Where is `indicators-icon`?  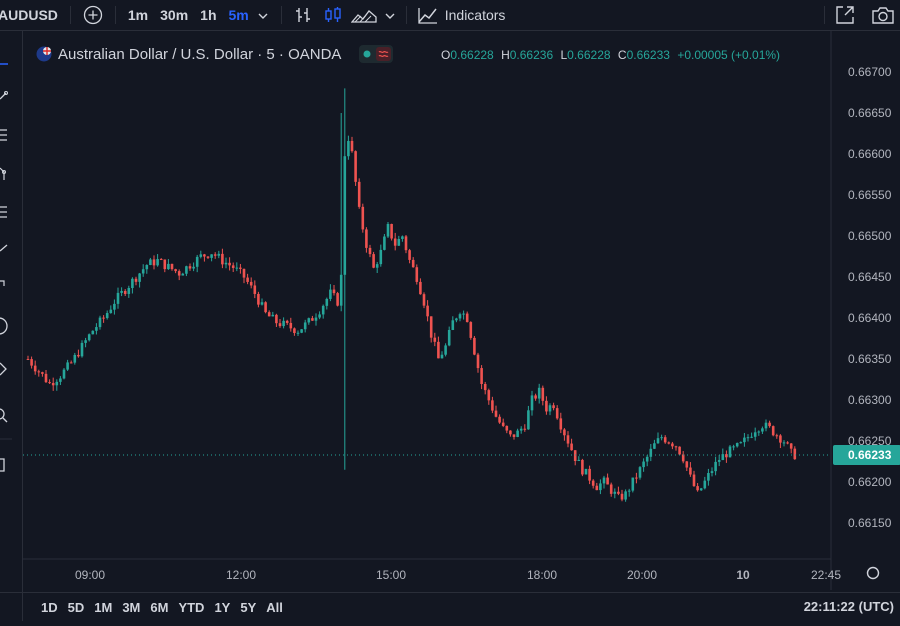
indicators-icon is located at coordinates (428, 15).